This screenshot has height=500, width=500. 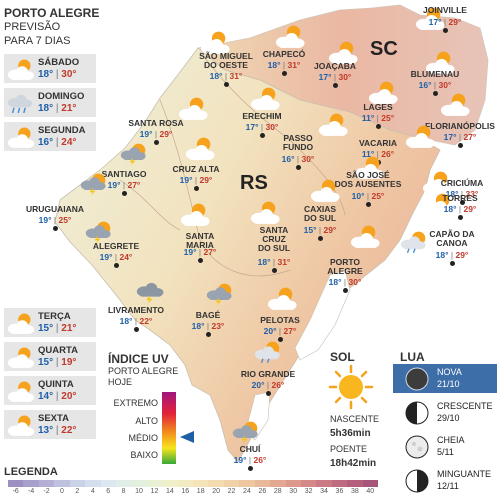 What do you see at coordinates (136, 321) in the screenshot?
I see `city-temps: 18° | 22°` at bounding box center [136, 321].